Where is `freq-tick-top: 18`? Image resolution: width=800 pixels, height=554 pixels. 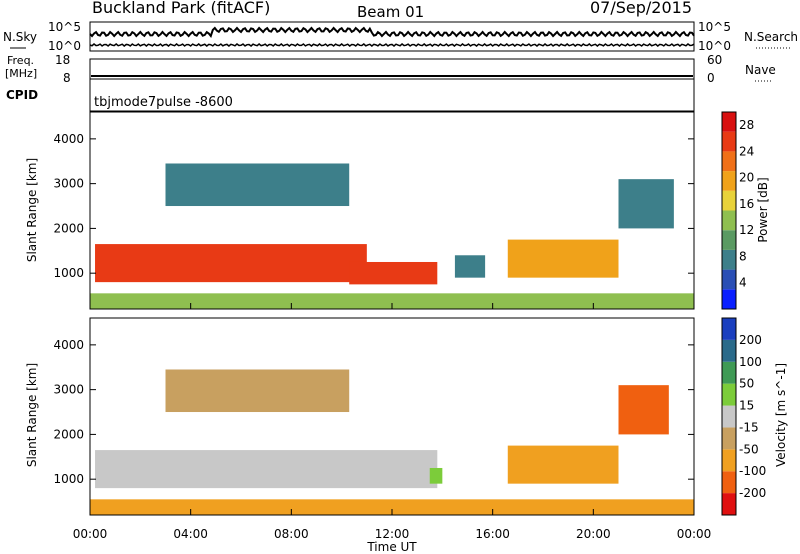
freq-tick-top: 18 is located at coordinates (62, 60).